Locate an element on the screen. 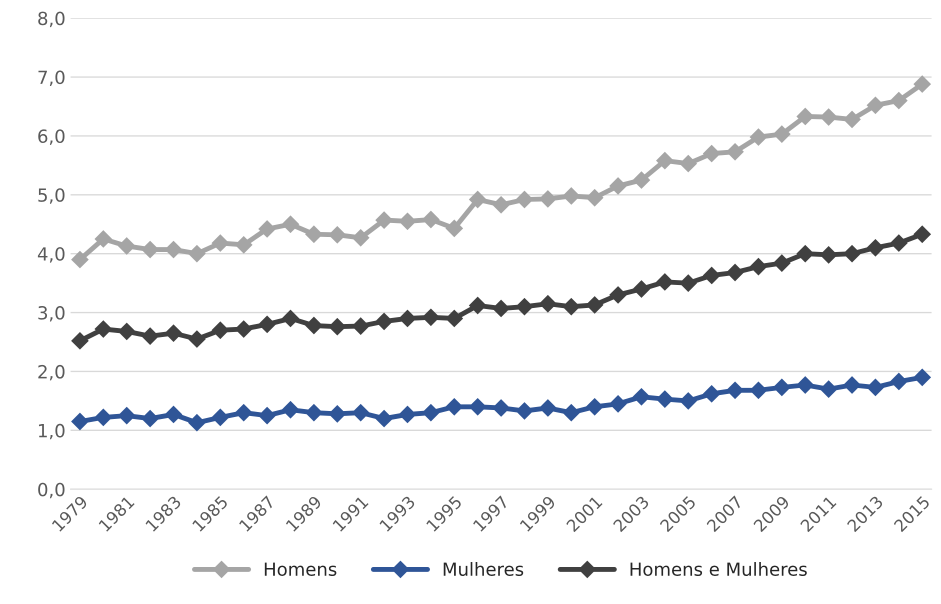 The width and height of the screenshot is (941, 604). y-tick-label: 5,0 is located at coordinates (51, 196).